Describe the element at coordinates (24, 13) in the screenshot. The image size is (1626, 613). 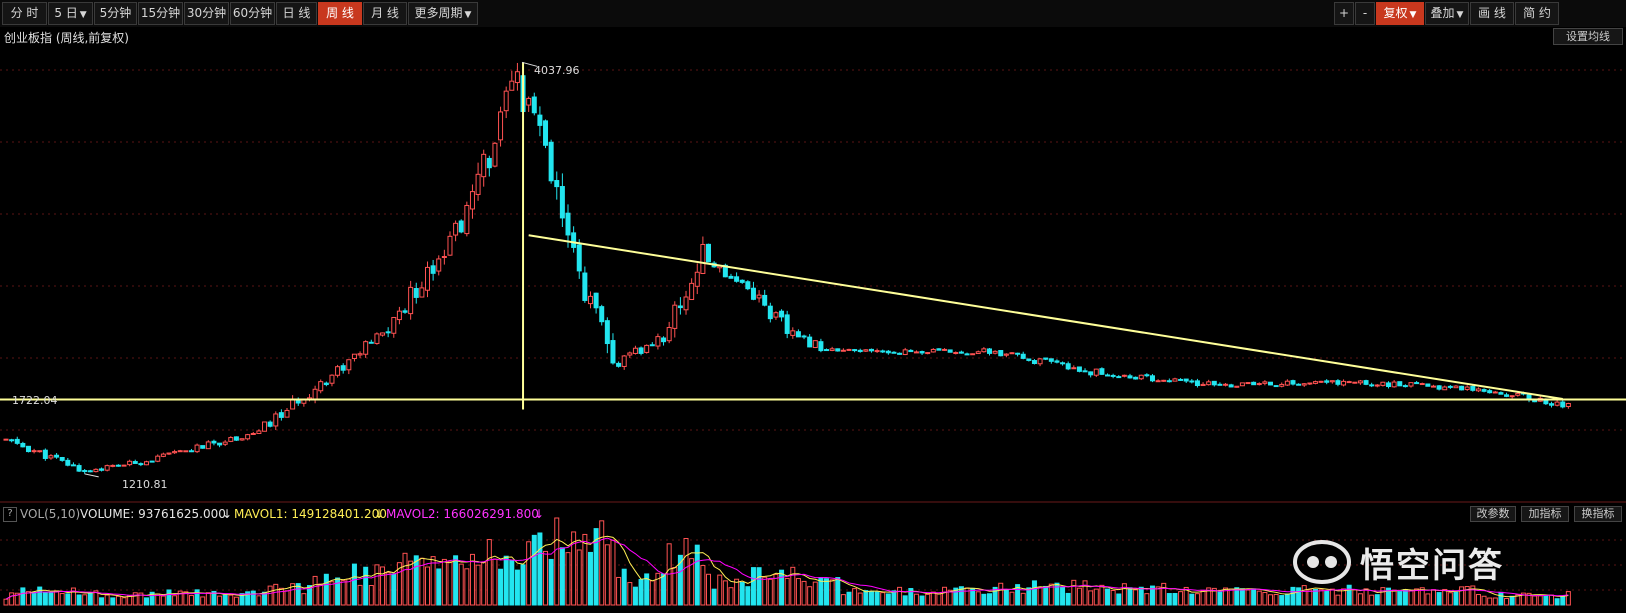
I see `tab-fenshi: 分 时` at that location.